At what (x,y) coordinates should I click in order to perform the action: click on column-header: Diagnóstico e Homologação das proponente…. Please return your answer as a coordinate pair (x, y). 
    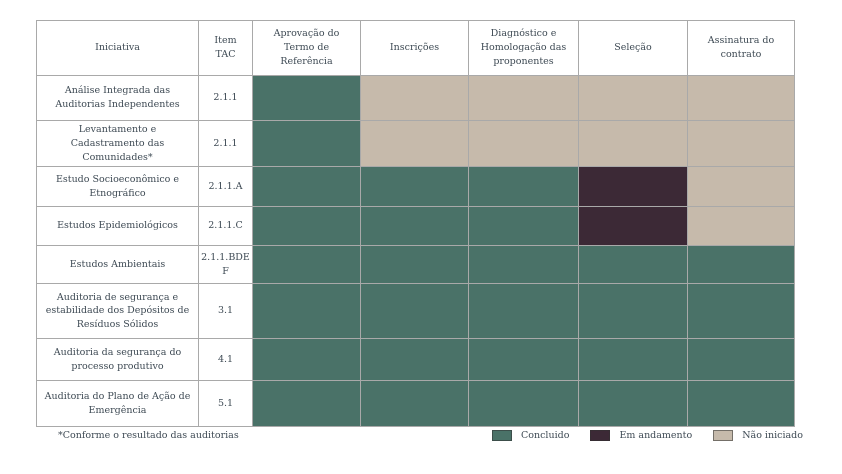
    Looking at the image, I should click on (523, 48).